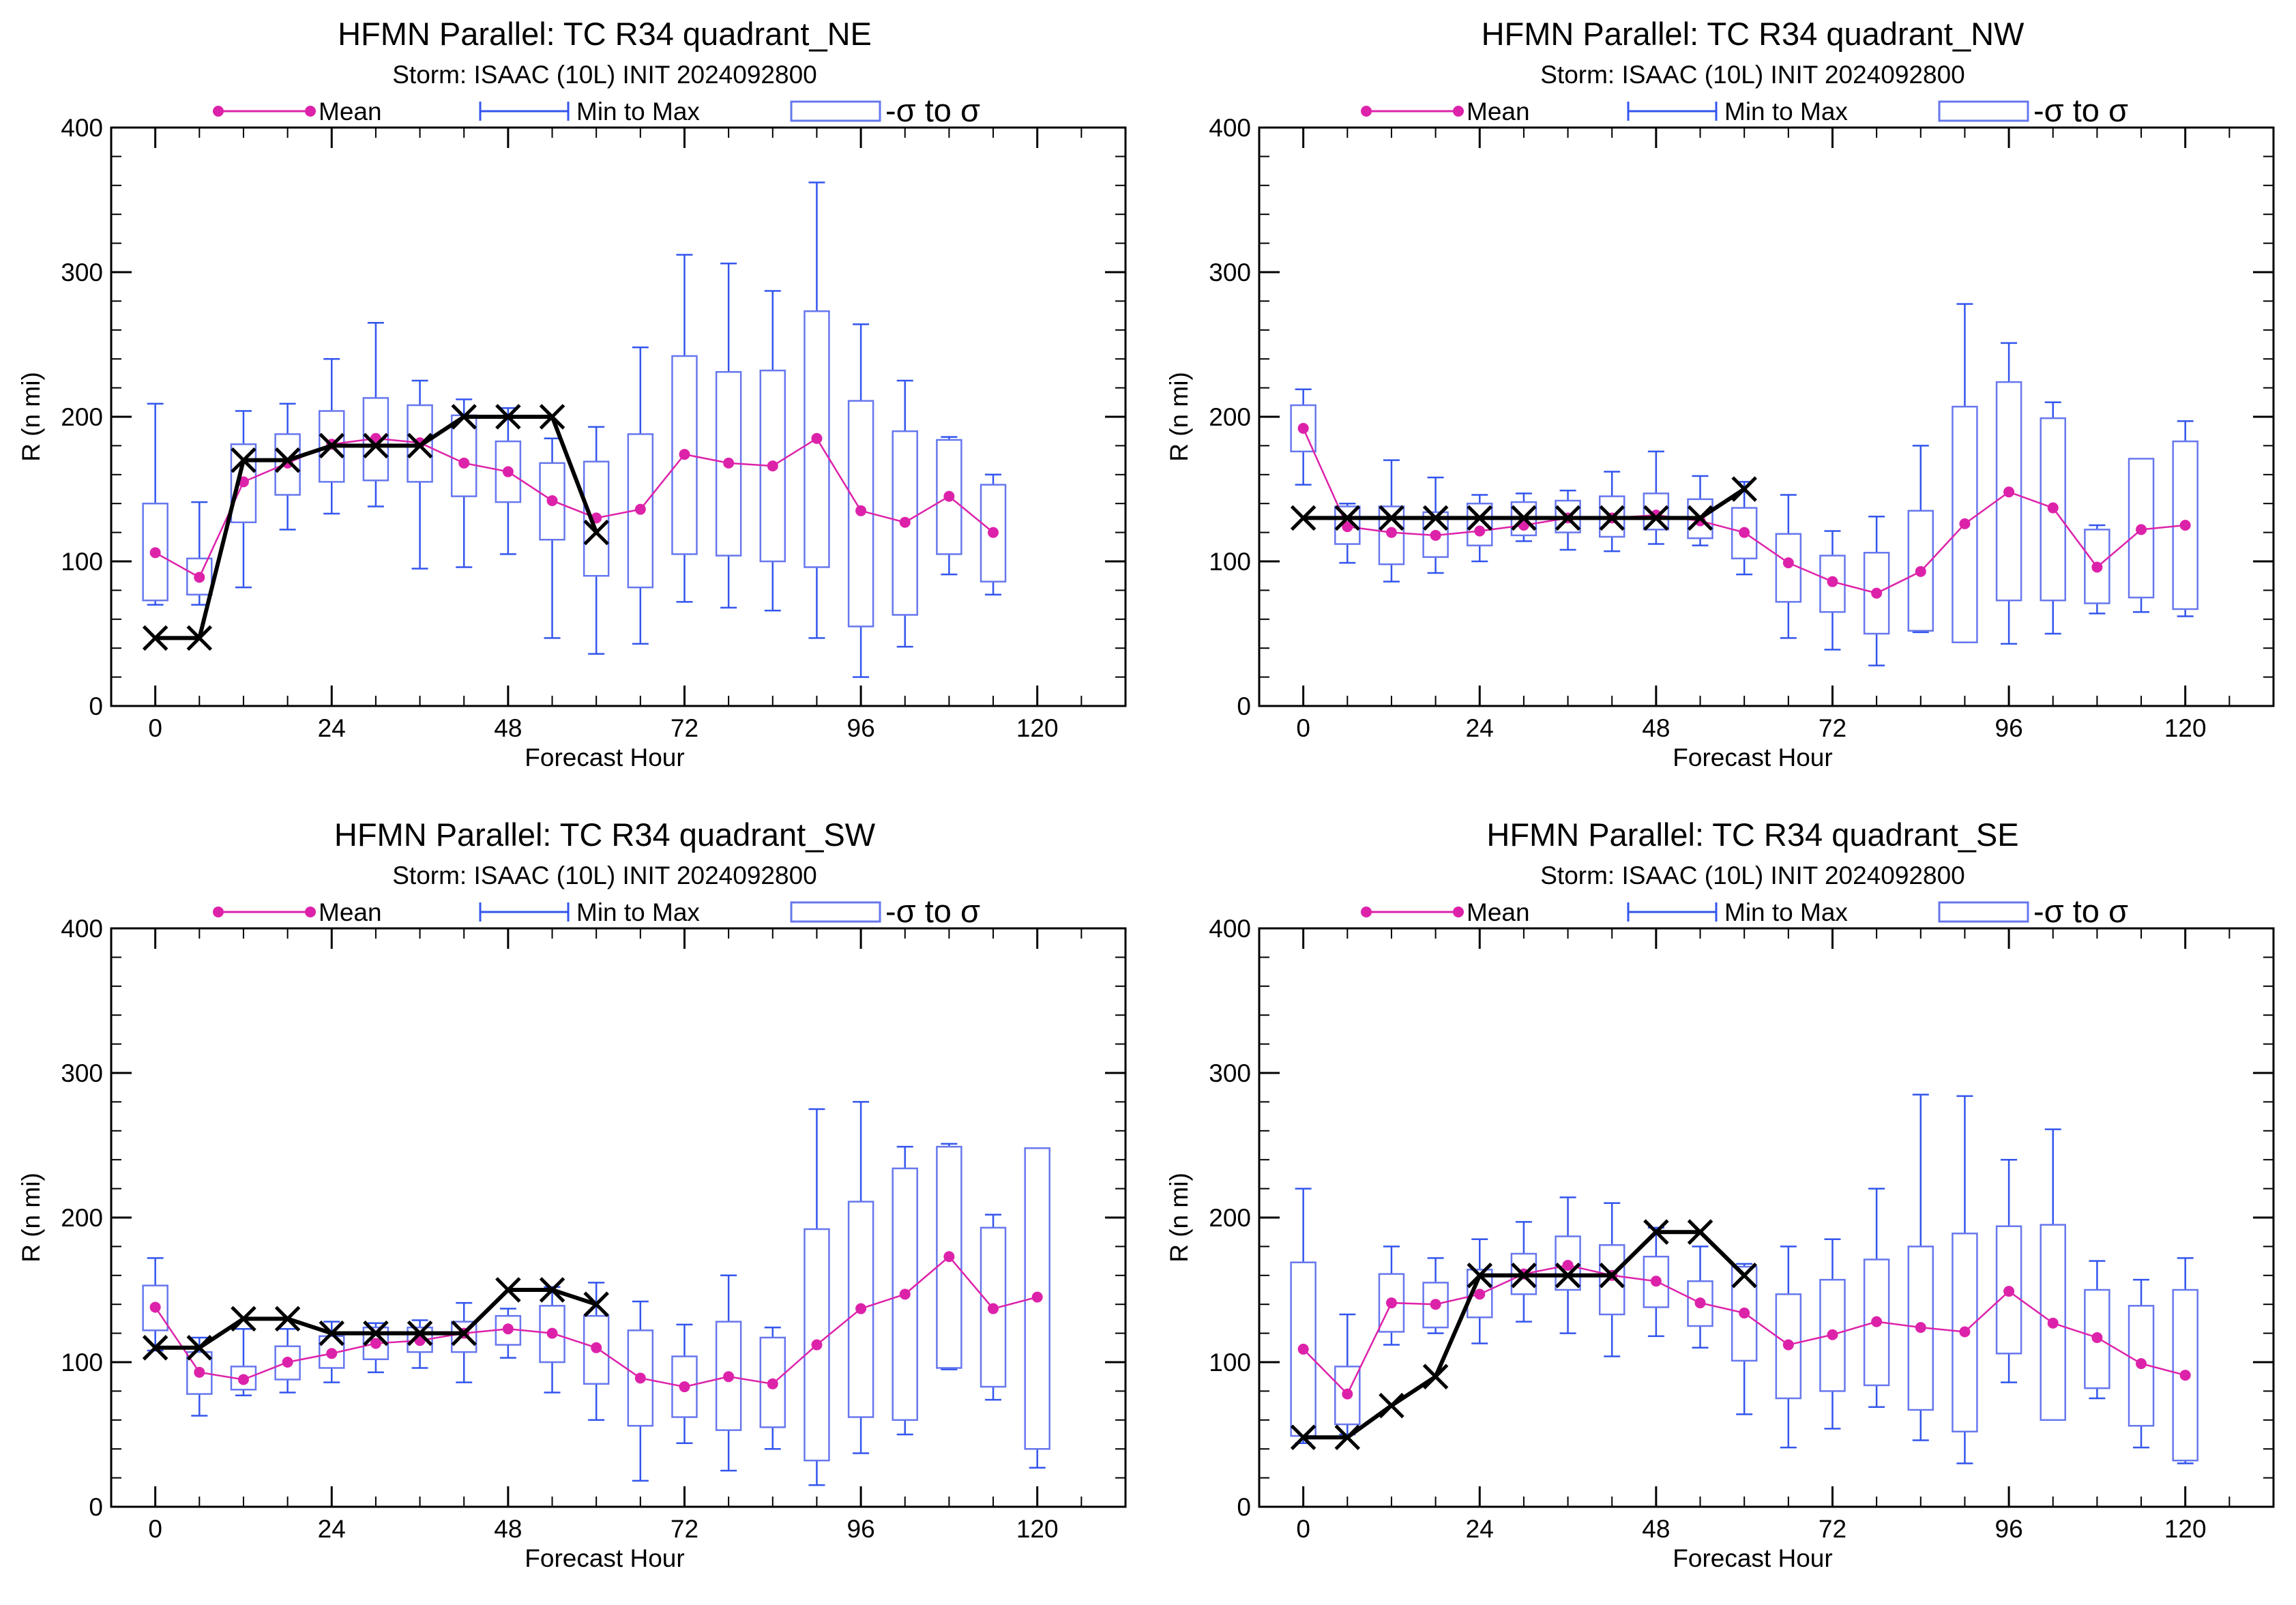 Image resolution: width=2296 pixels, height=1605 pixels. What do you see at coordinates (350, 112) in the screenshot?
I see `legend-mean-label: Mean` at bounding box center [350, 112].